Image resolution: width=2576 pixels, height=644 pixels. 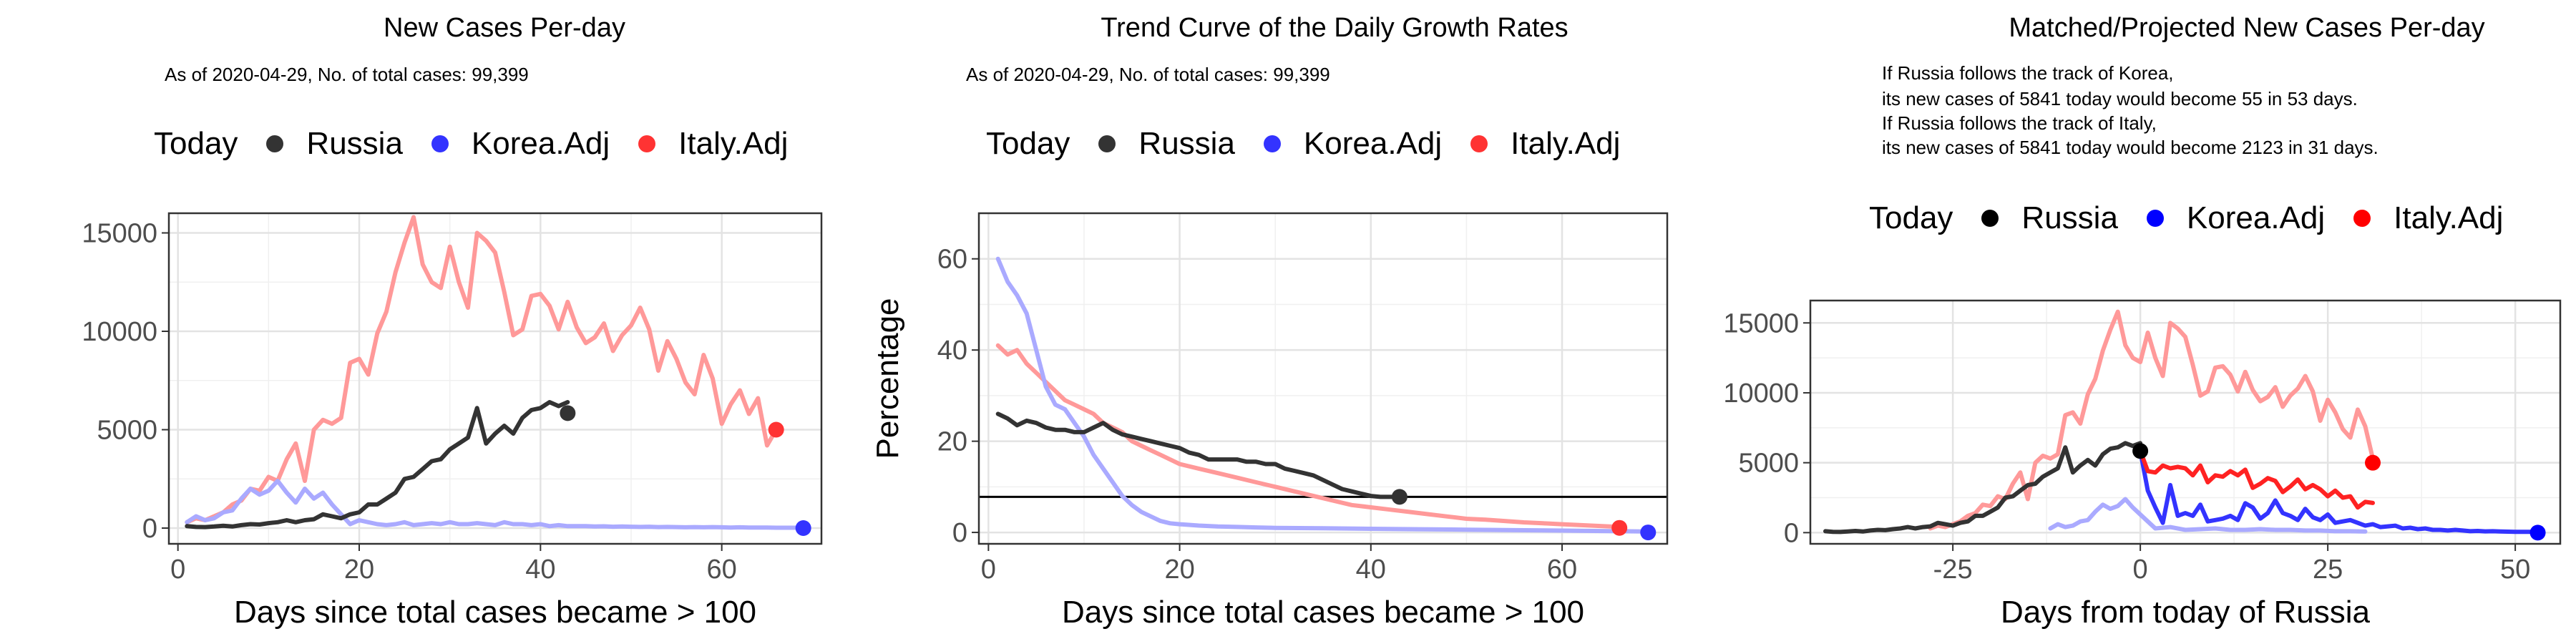 I want to click on y-axis-label: Percentage, so click(x=887, y=378).